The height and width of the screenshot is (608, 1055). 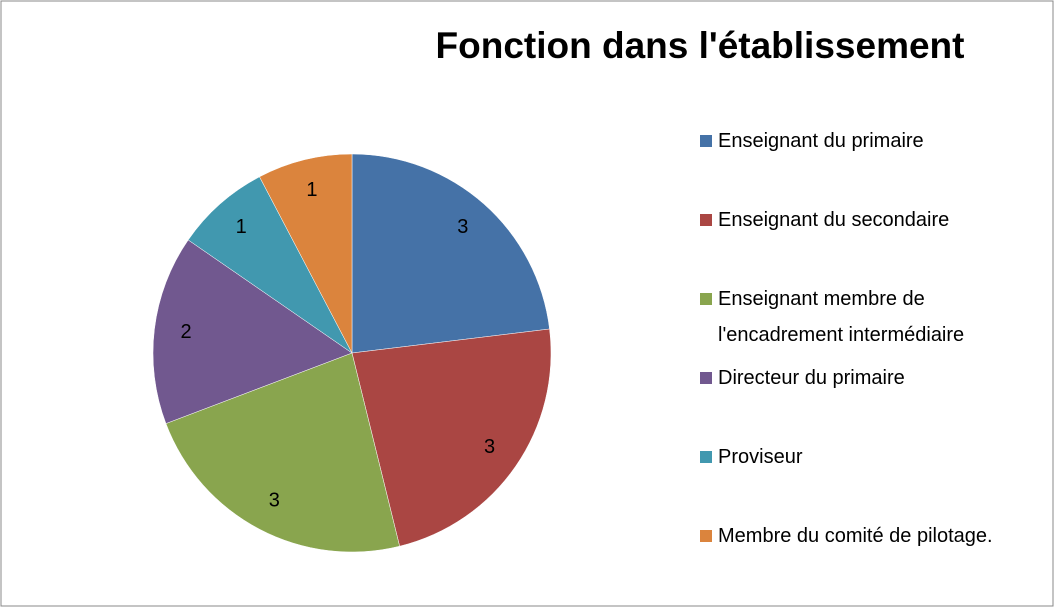 I want to click on legend-label: Directeur du primaire, so click(x=811, y=378).